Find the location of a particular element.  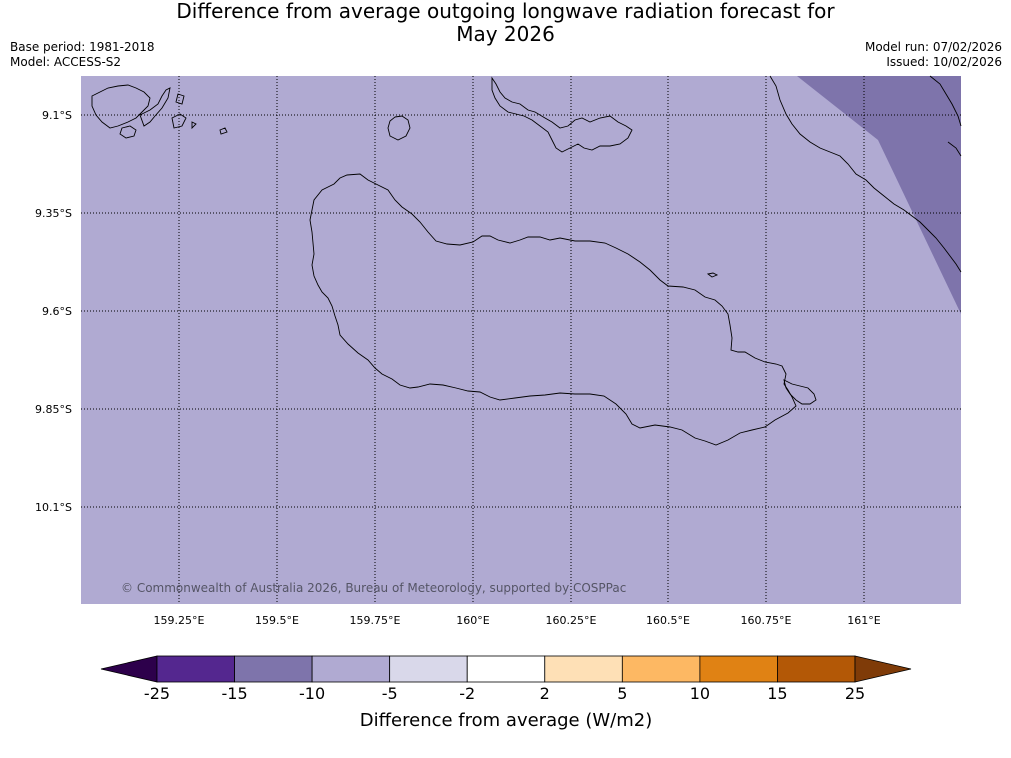

meta-right: Model run: 07/02/2026 Issued: 10/02/2026 is located at coordinates (933, 55).